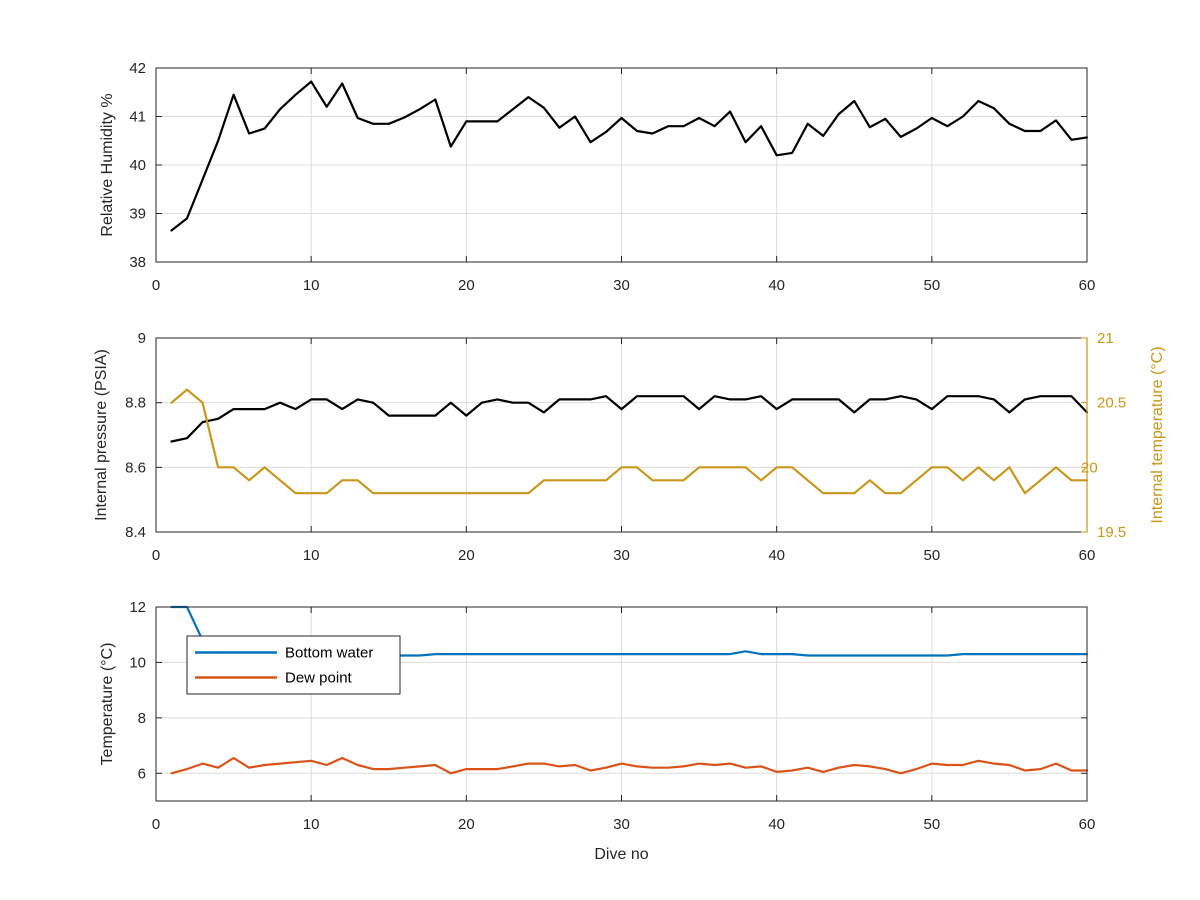 The image size is (1200, 900). Describe the element at coordinates (142, 773) in the screenshot. I see `y-tick-label: 6` at that location.